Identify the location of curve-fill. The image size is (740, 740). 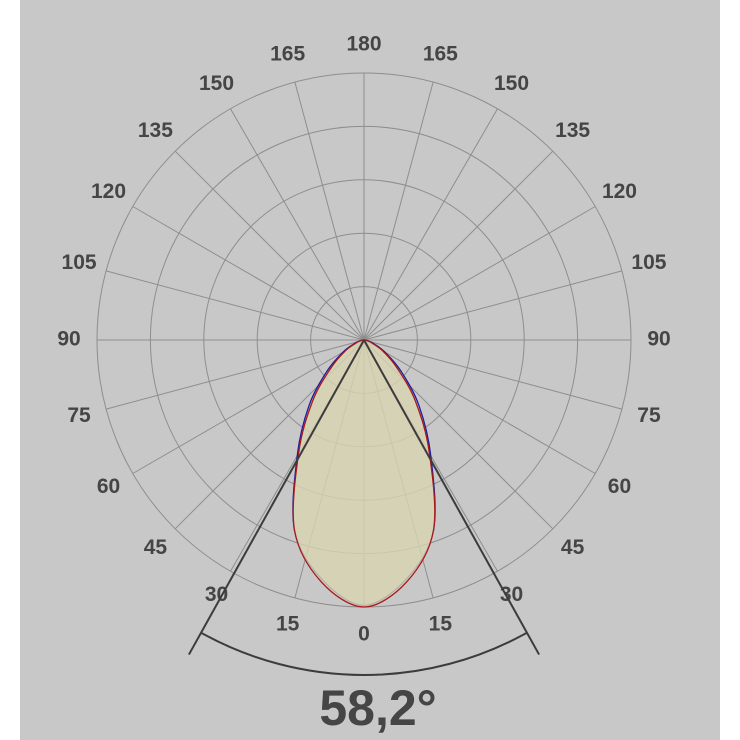
(364, 473).